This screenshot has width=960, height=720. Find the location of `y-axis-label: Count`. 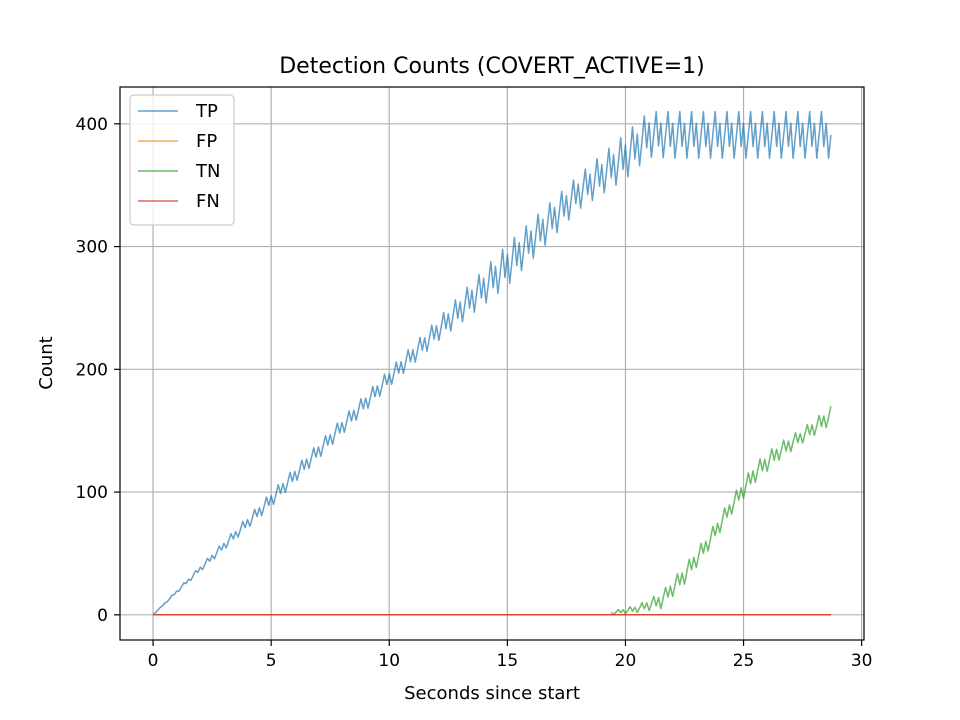

y-axis-label: Count is located at coordinates (46, 362).